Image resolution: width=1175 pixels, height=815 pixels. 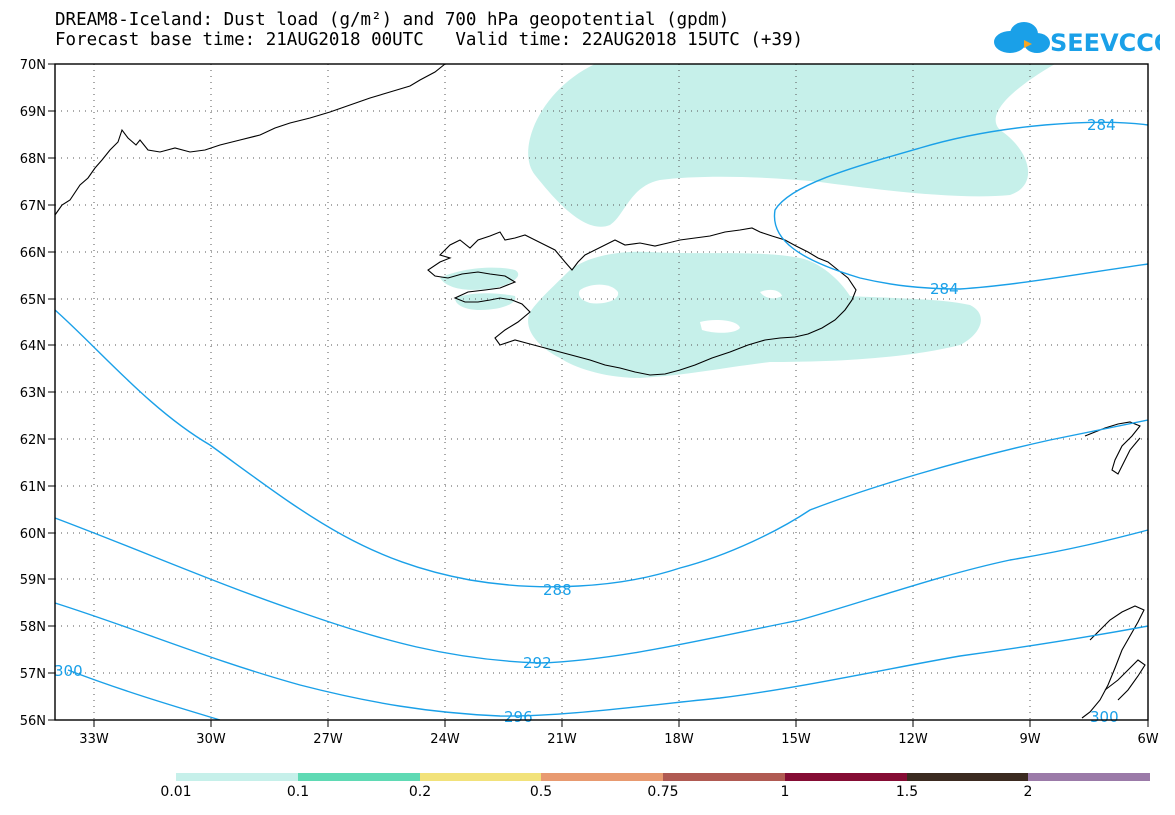 What do you see at coordinates (33, 440) in the screenshot?
I see `axis-label: 62N` at bounding box center [33, 440].